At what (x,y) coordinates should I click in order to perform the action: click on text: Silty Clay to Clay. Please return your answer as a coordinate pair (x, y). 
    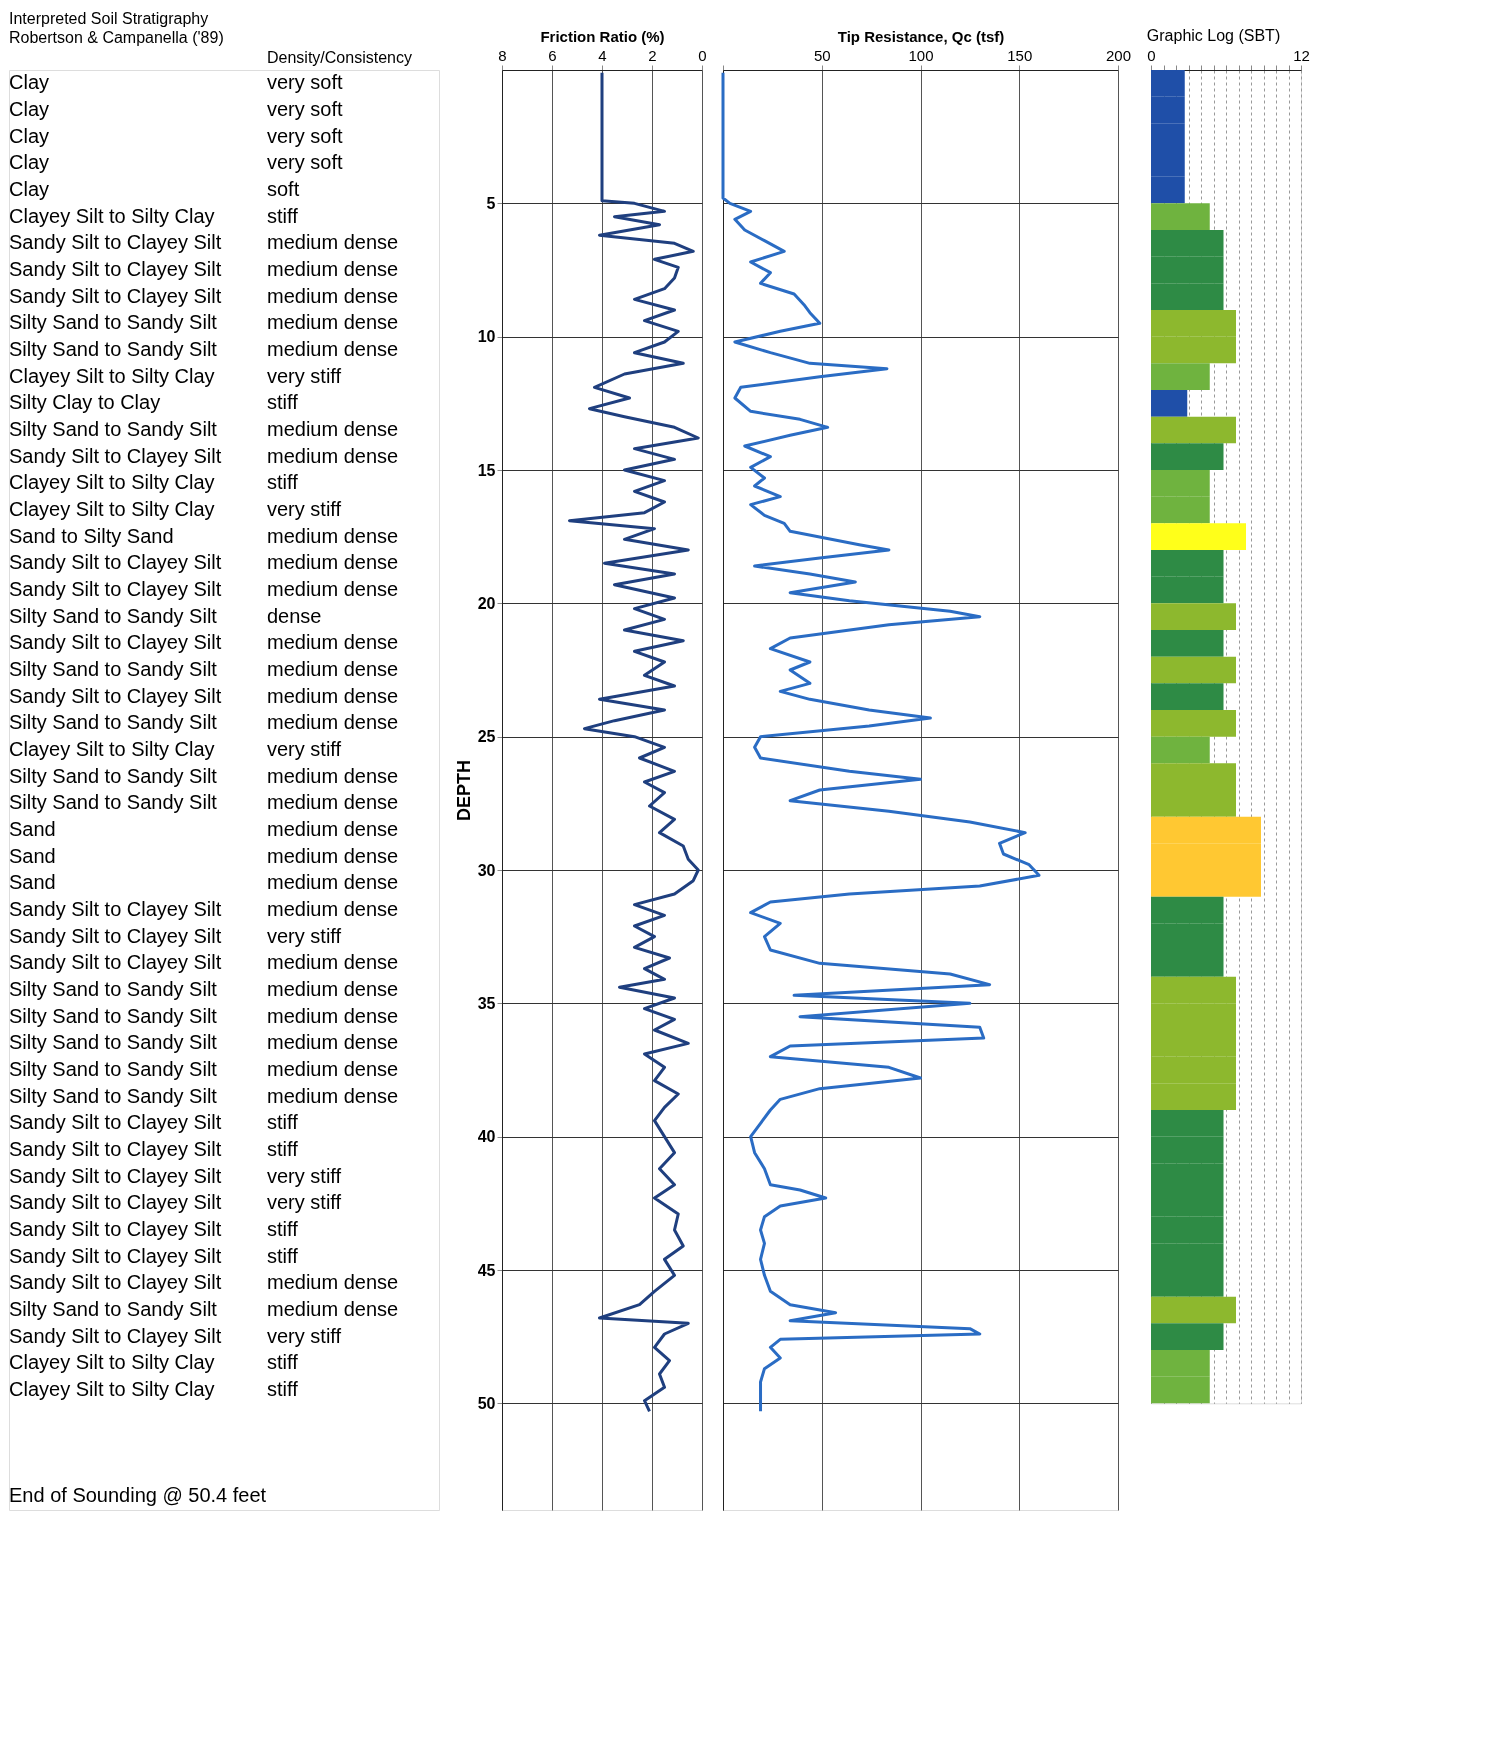
    Looking at the image, I should click on (85, 402).